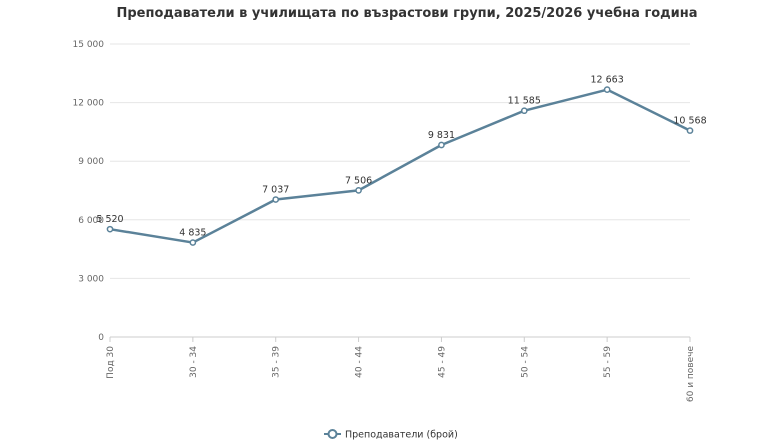 This screenshot has width=768, height=443. Describe the element at coordinates (332, 434) in the screenshot. I see `legend-marker-icon` at that location.